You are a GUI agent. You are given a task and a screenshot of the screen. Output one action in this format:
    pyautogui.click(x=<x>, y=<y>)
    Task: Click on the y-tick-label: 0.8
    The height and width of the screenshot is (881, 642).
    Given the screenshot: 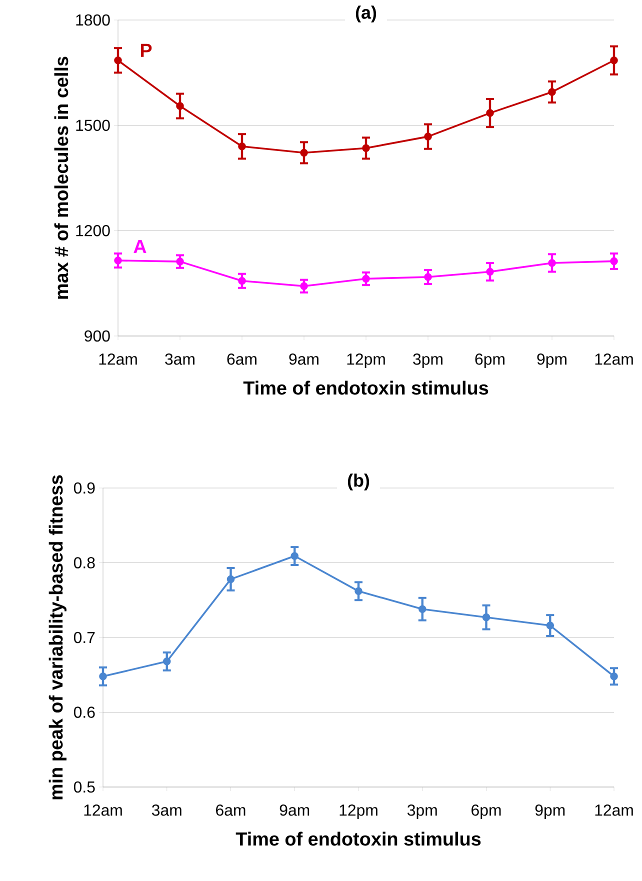 What is the action you would take?
    pyautogui.click(x=84, y=562)
    